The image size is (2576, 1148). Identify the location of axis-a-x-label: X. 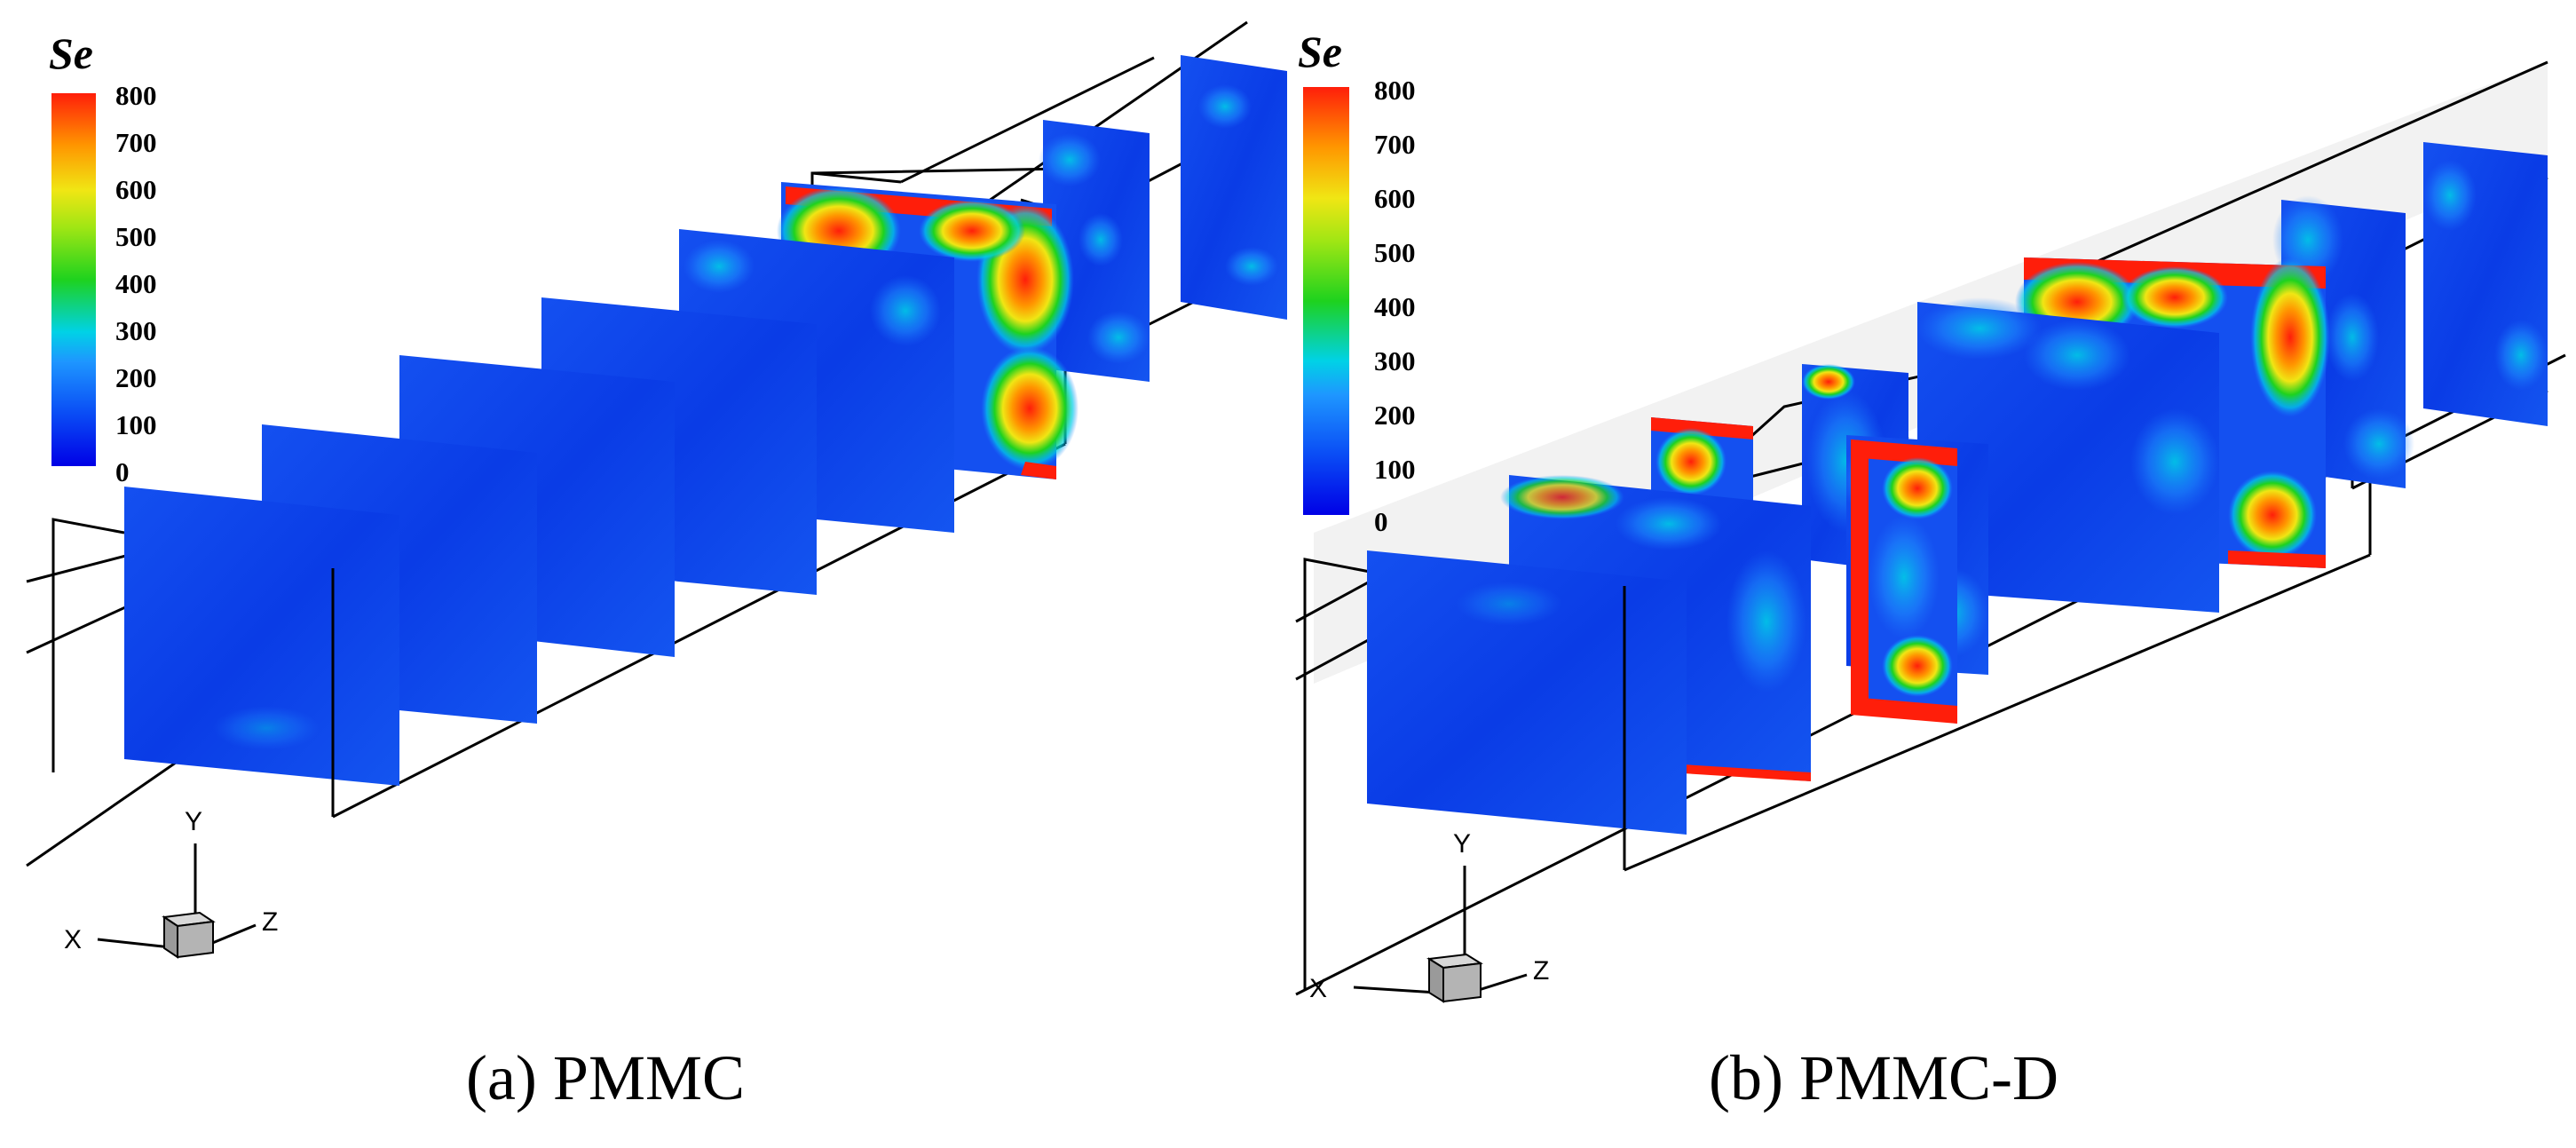
(73, 939).